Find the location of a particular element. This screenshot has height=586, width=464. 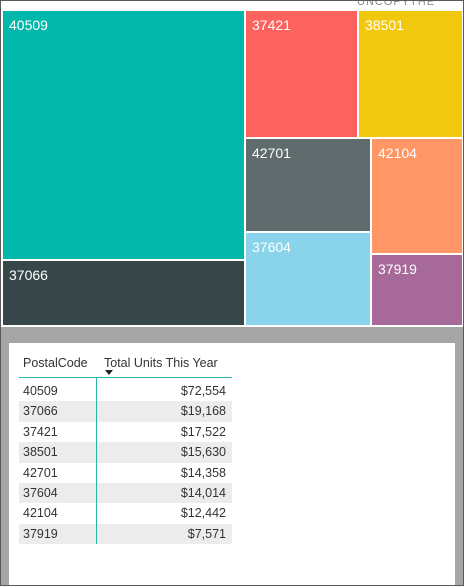

treemap-tile-label: 40509 is located at coordinates (28, 25).